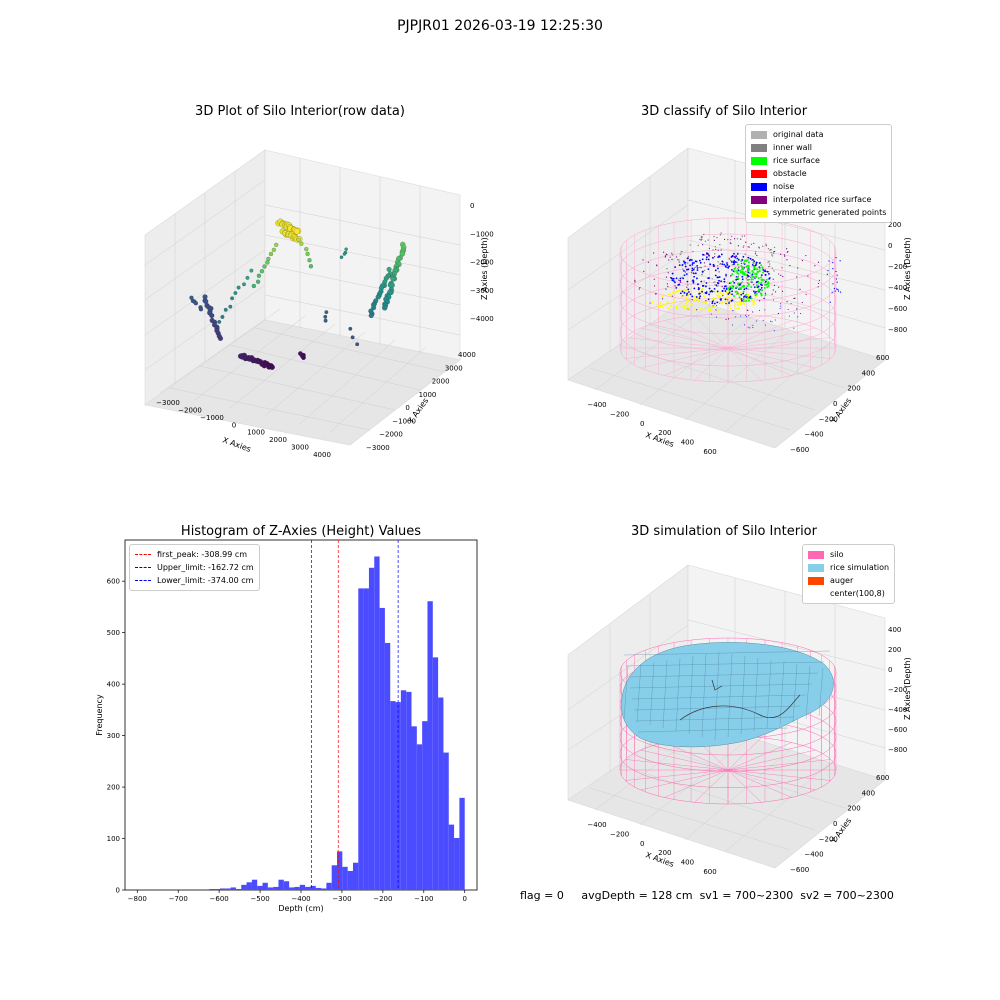  Describe the element at coordinates (341, 899) in the screenshot. I see `histogram-xtick-label: −300` at that location.